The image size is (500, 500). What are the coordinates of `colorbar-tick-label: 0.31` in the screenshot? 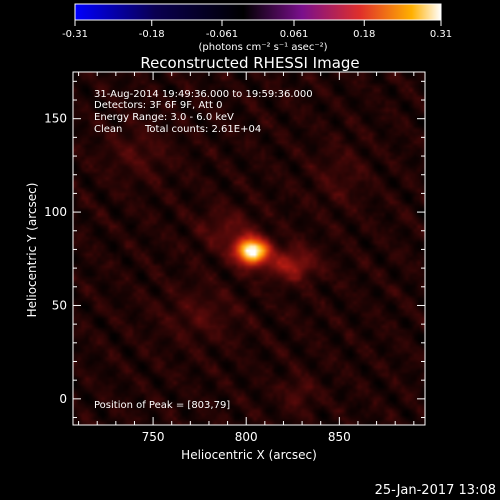 It's located at (441, 34).